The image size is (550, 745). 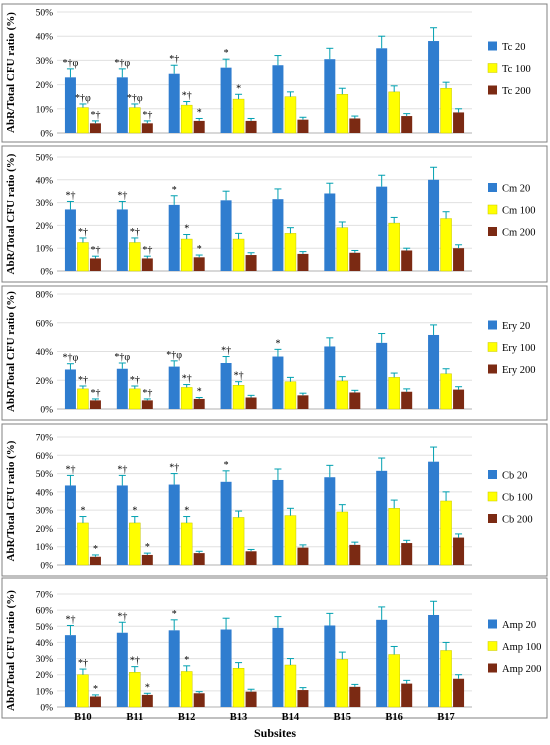 What do you see at coordinates (519, 625) in the screenshot?
I see `legend-label: Amp 20` at bounding box center [519, 625].